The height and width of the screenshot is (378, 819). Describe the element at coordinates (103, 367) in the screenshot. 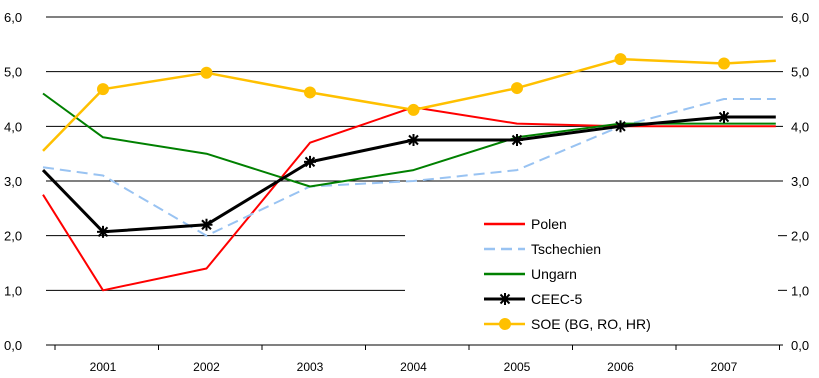

I see `x-tick-label: 2001` at that location.